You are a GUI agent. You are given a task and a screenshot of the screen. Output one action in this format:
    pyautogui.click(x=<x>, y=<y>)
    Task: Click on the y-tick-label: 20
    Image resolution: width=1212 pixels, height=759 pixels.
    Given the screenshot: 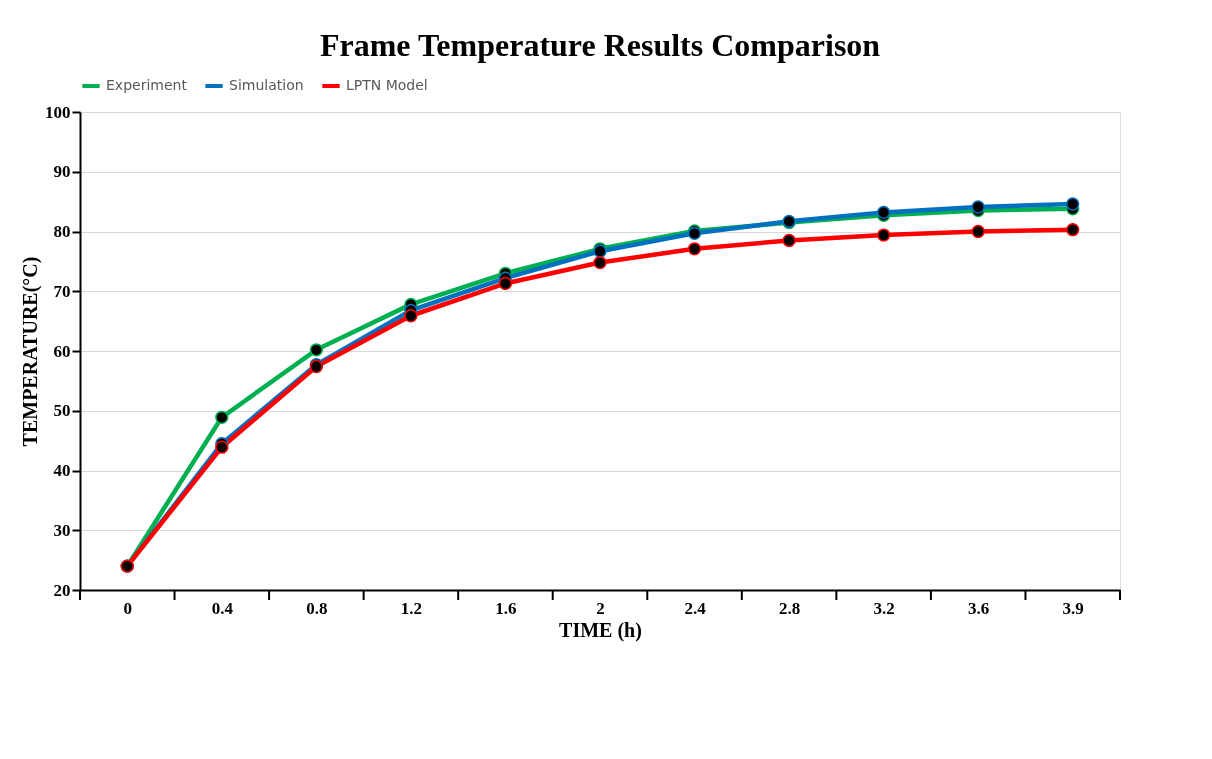 What is the action you would take?
    pyautogui.click(x=62, y=590)
    